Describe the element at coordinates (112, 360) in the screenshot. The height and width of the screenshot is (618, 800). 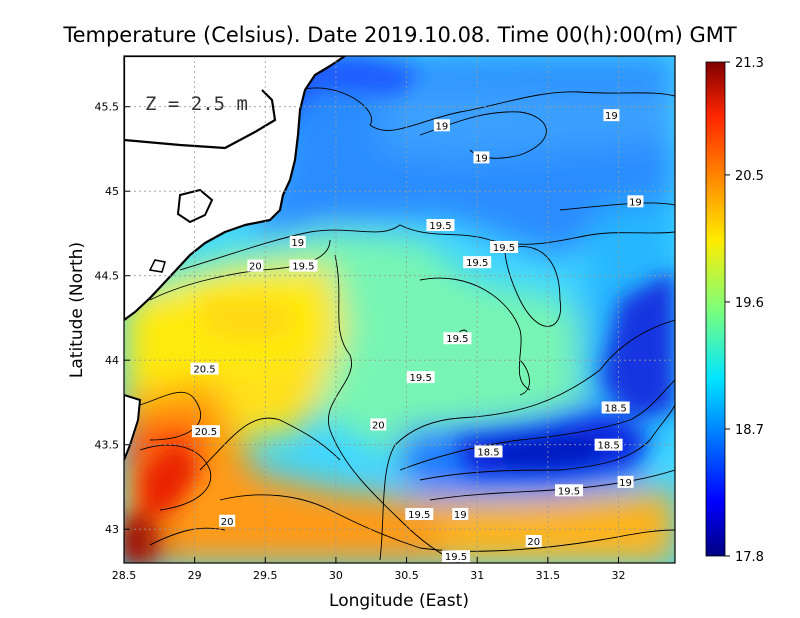
I see `y-tick-label: 44` at that location.